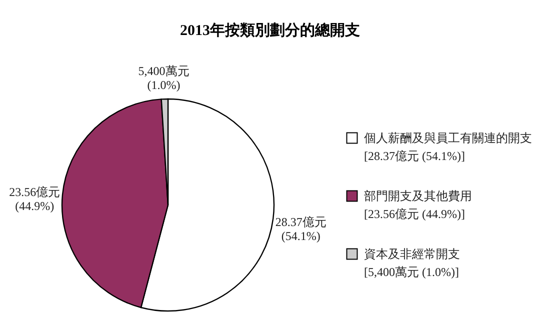 This screenshot has width=540, height=328. Describe the element at coordinates (34, 198) in the screenshot. I see `data-label: 23.56億元 (44.9%)` at that location.